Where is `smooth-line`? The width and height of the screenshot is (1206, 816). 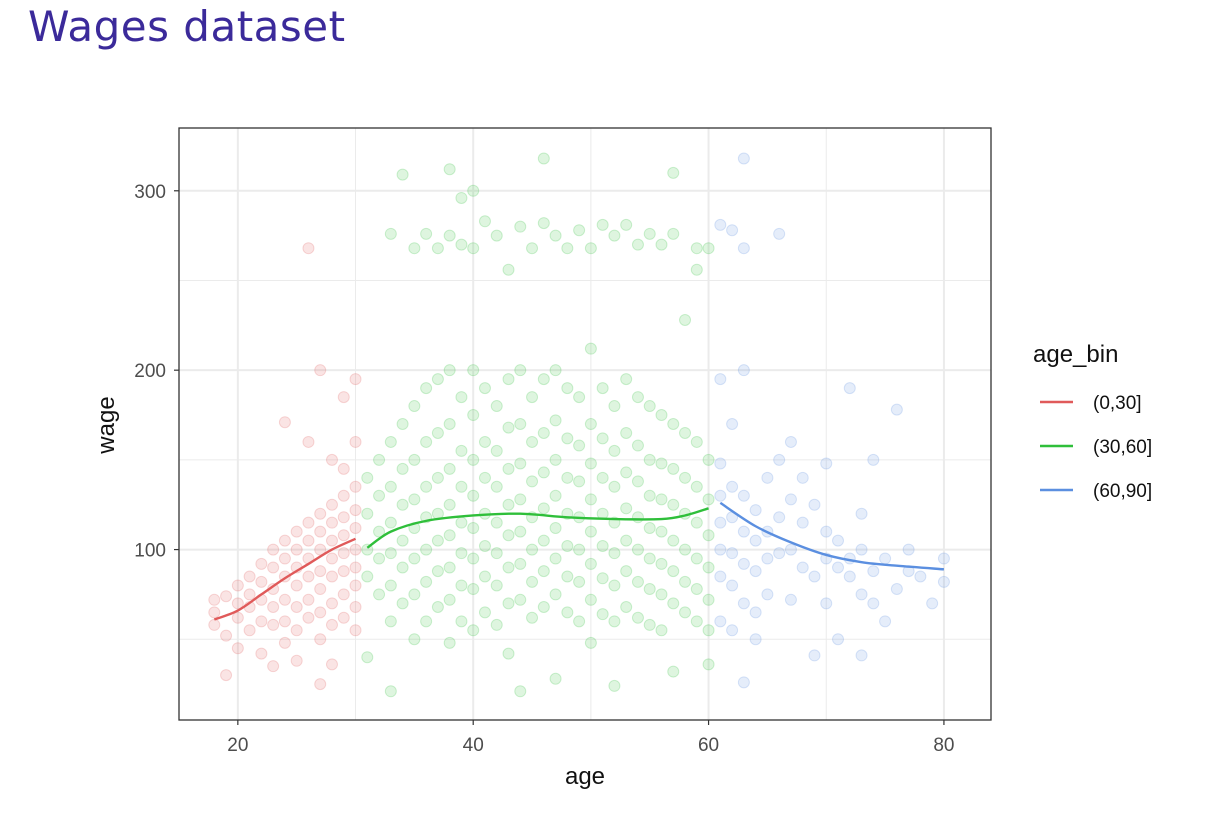 smooth-line is located at coordinates (832, 536).